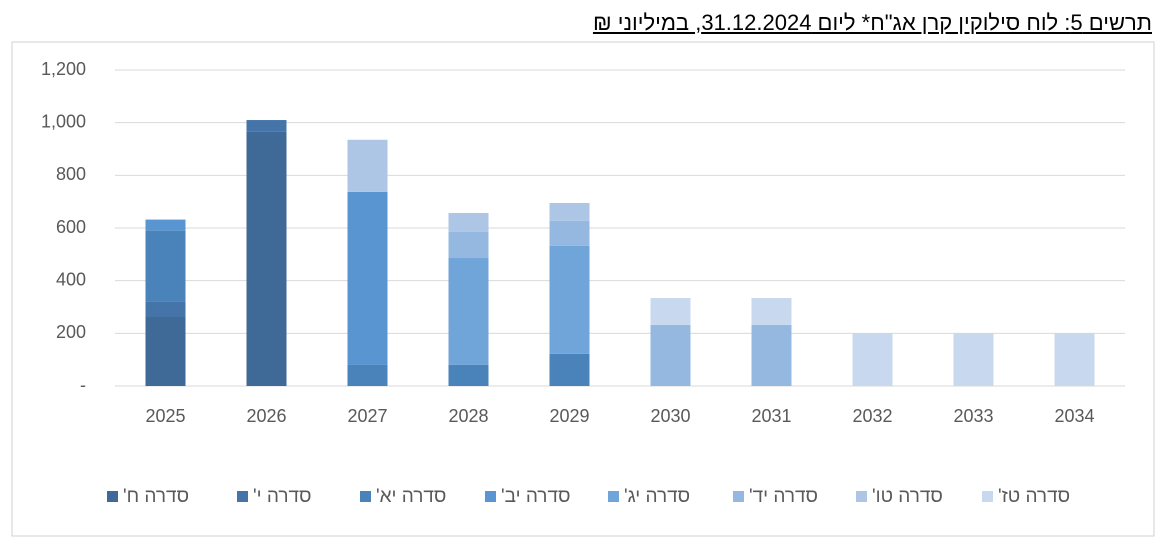  What do you see at coordinates (771, 416) in the screenshot?
I see `x-tick-label: 2031` at bounding box center [771, 416].